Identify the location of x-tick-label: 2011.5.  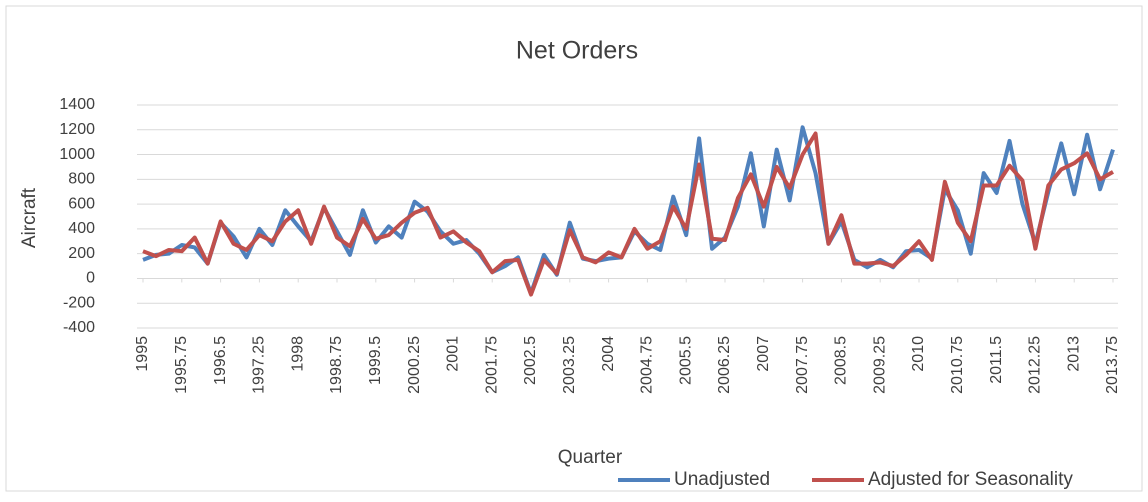
(996, 360).